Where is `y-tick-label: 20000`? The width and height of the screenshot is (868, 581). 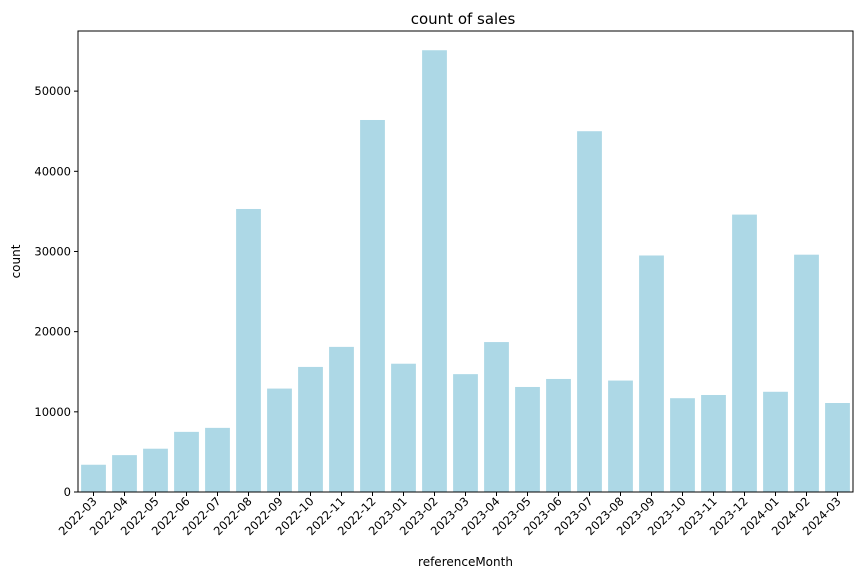
y-tick-label: 20000 is located at coordinates (52, 332).